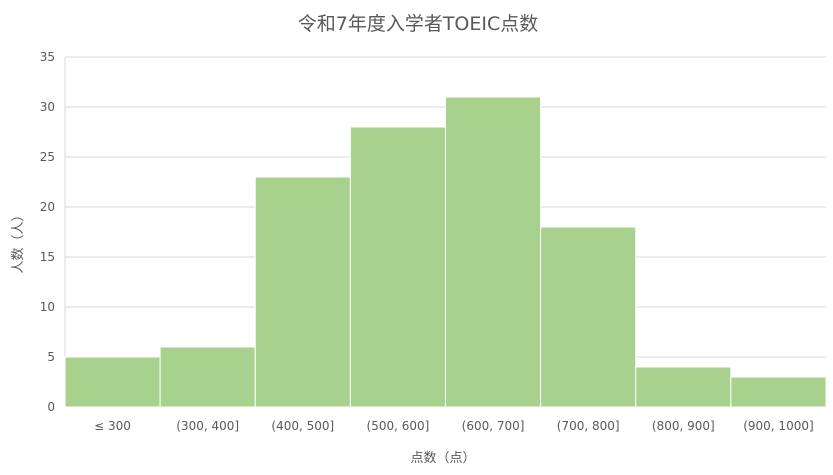  What do you see at coordinates (47, 207) in the screenshot?
I see `y-tick-label: 20` at bounding box center [47, 207].